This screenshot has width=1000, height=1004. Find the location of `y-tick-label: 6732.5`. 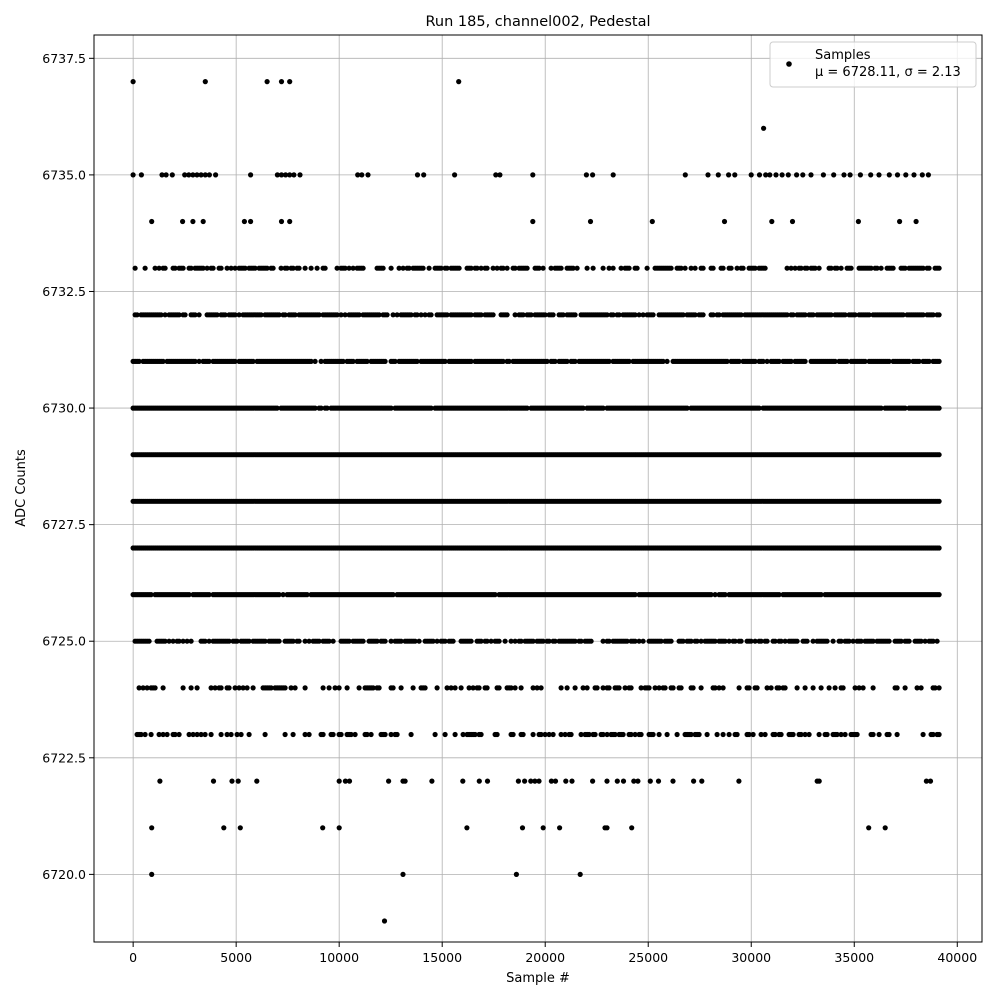

y-tick-label: 6732.5 is located at coordinates (64, 291).